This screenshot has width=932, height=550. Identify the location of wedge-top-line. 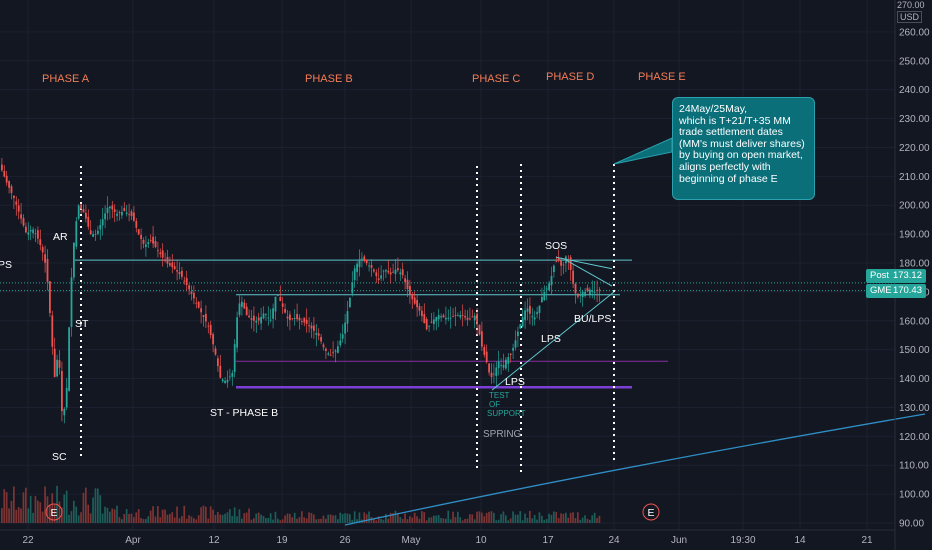
(584, 263).